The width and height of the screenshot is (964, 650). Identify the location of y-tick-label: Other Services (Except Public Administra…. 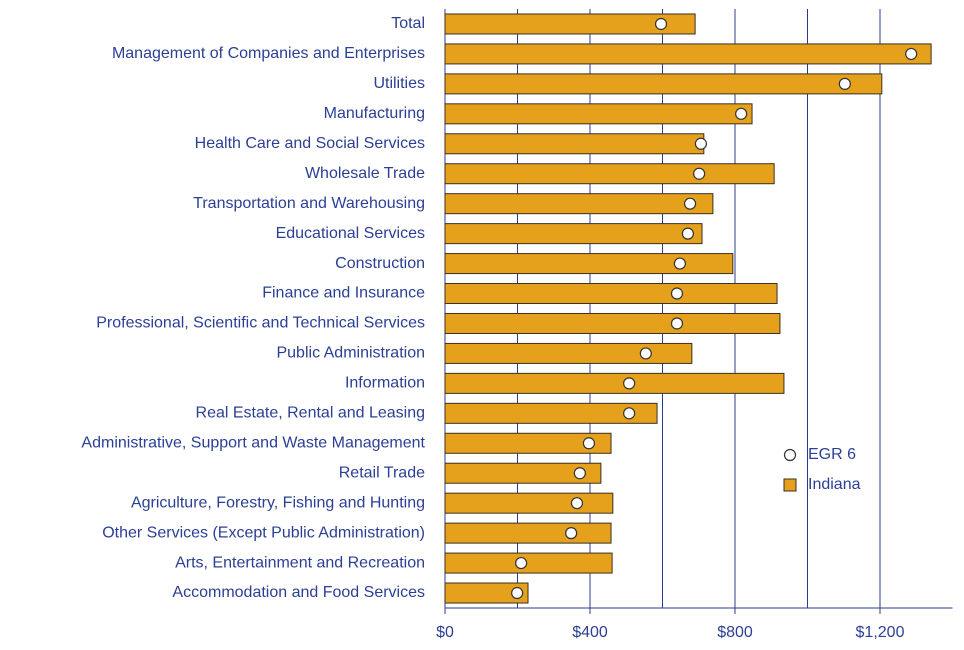
(263, 532).